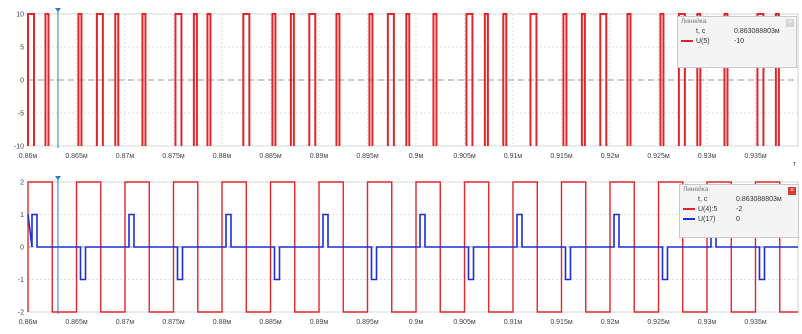 The height and width of the screenshot is (334, 802). What do you see at coordinates (19, 147) in the screenshot?
I see `y-tick-label: -10` at bounding box center [19, 147].